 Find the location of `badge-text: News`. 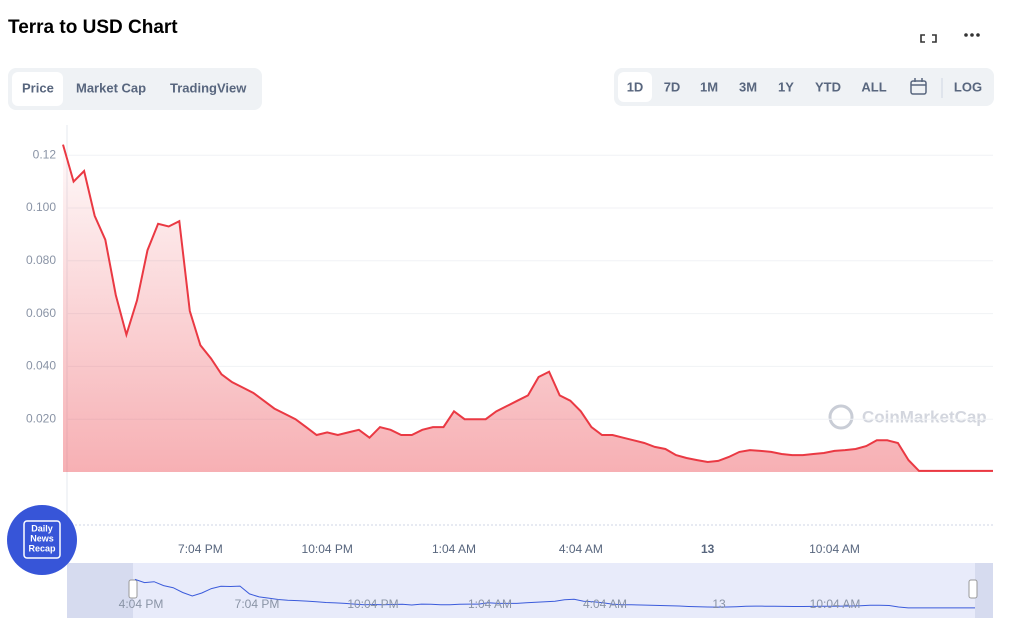

badge-text: News is located at coordinates (42, 538).